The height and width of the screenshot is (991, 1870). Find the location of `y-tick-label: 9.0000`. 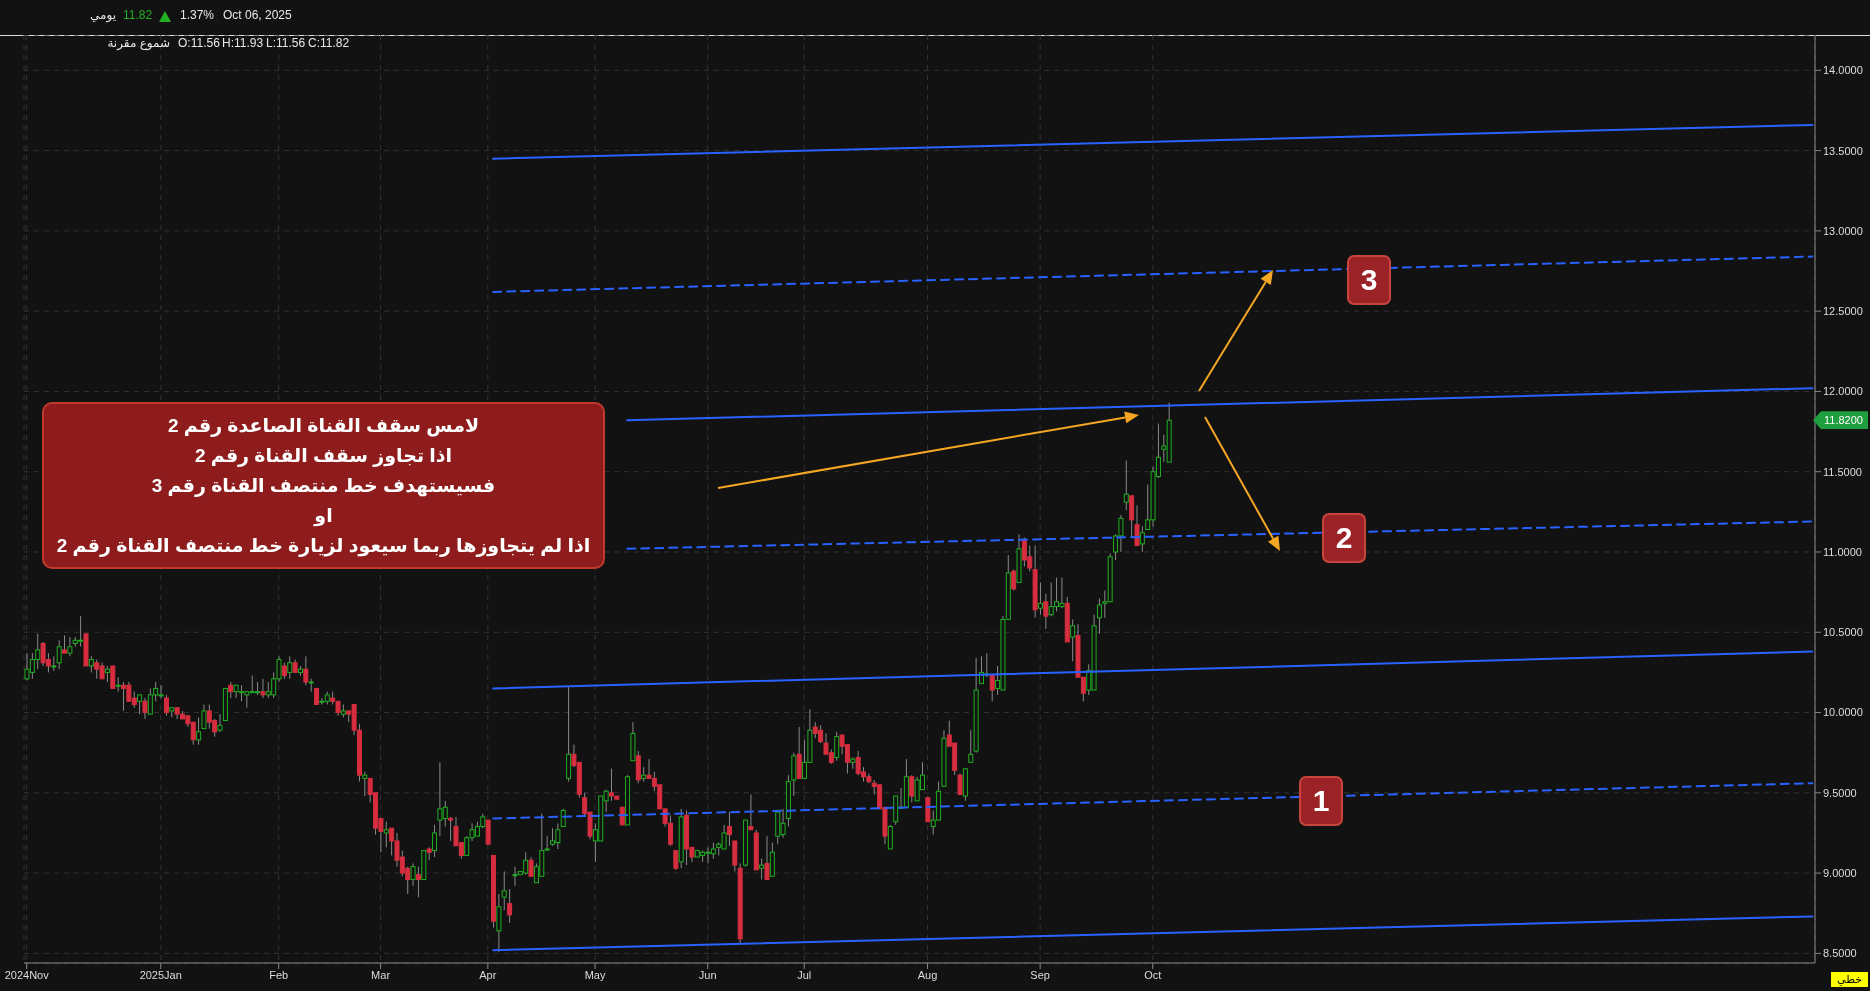

y-tick-label: 9.0000 is located at coordinates (1840, 872).